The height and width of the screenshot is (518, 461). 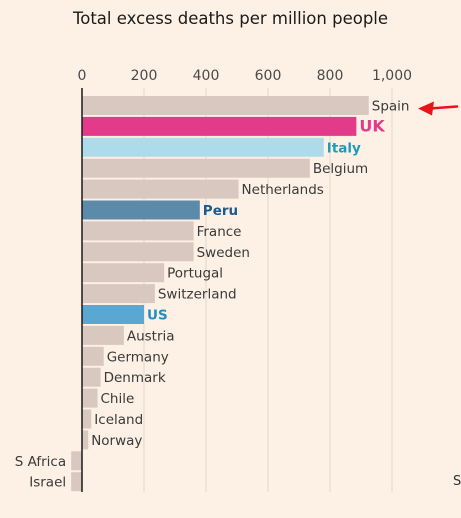 I want to click on x-tick-label: 200, so click(x=144, y=76).